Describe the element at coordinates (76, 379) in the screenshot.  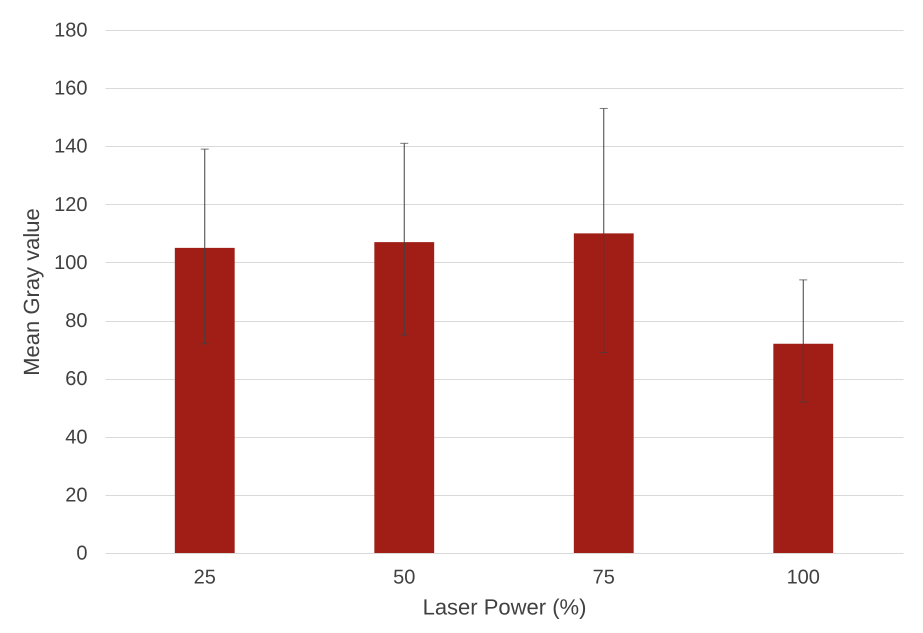
I see `y-tick-label: 60` at that location.